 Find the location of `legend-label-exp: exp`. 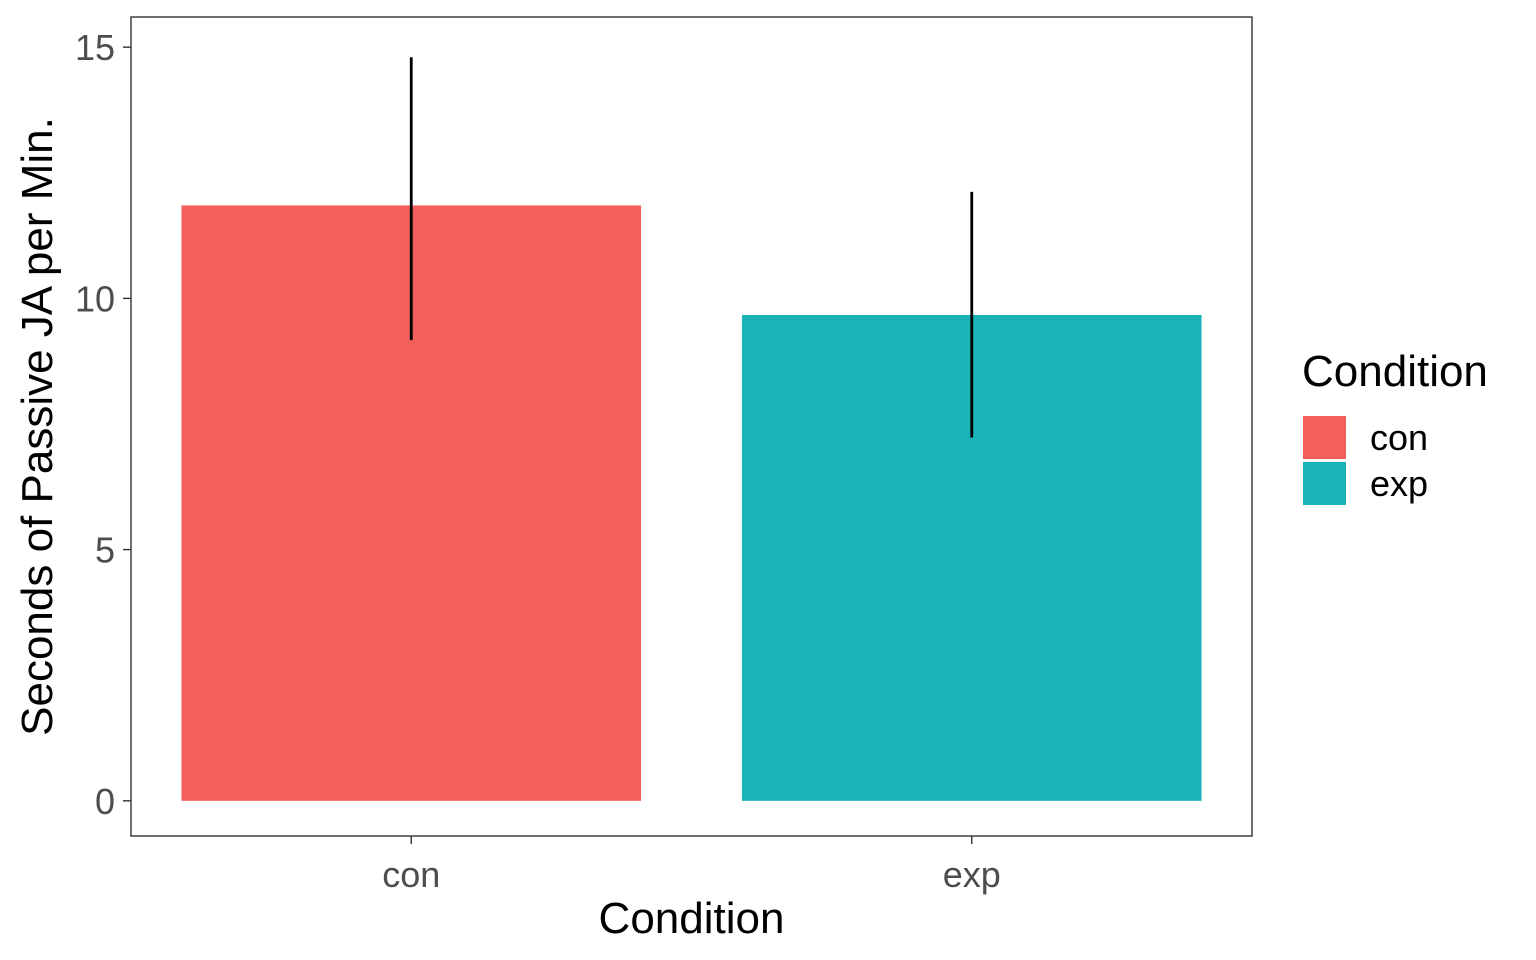

legend-label-exp: exp is located at coordinates (1399, 483).